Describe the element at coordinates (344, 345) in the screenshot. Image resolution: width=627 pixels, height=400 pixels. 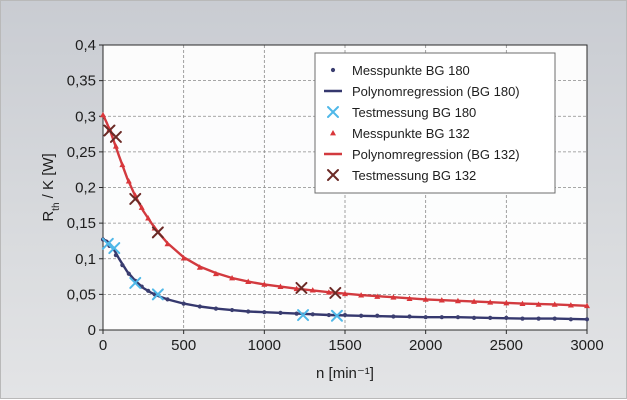
I see `x-tick-label: 1500` at that location.